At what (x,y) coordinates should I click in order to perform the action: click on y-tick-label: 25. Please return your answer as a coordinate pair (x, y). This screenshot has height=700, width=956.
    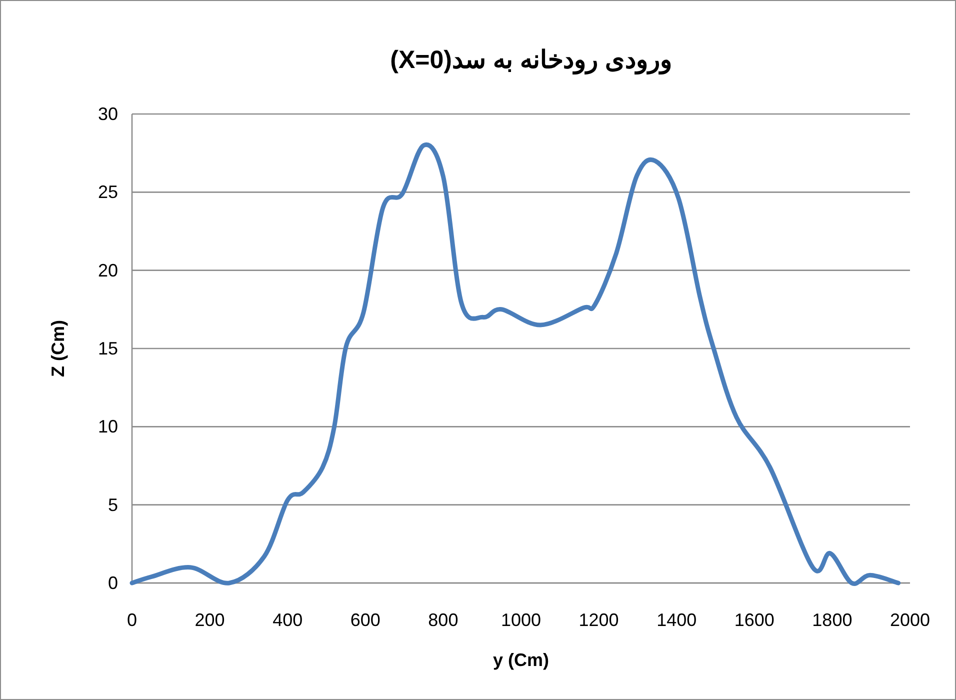
    Looking at the image, I should click on (108, 192).